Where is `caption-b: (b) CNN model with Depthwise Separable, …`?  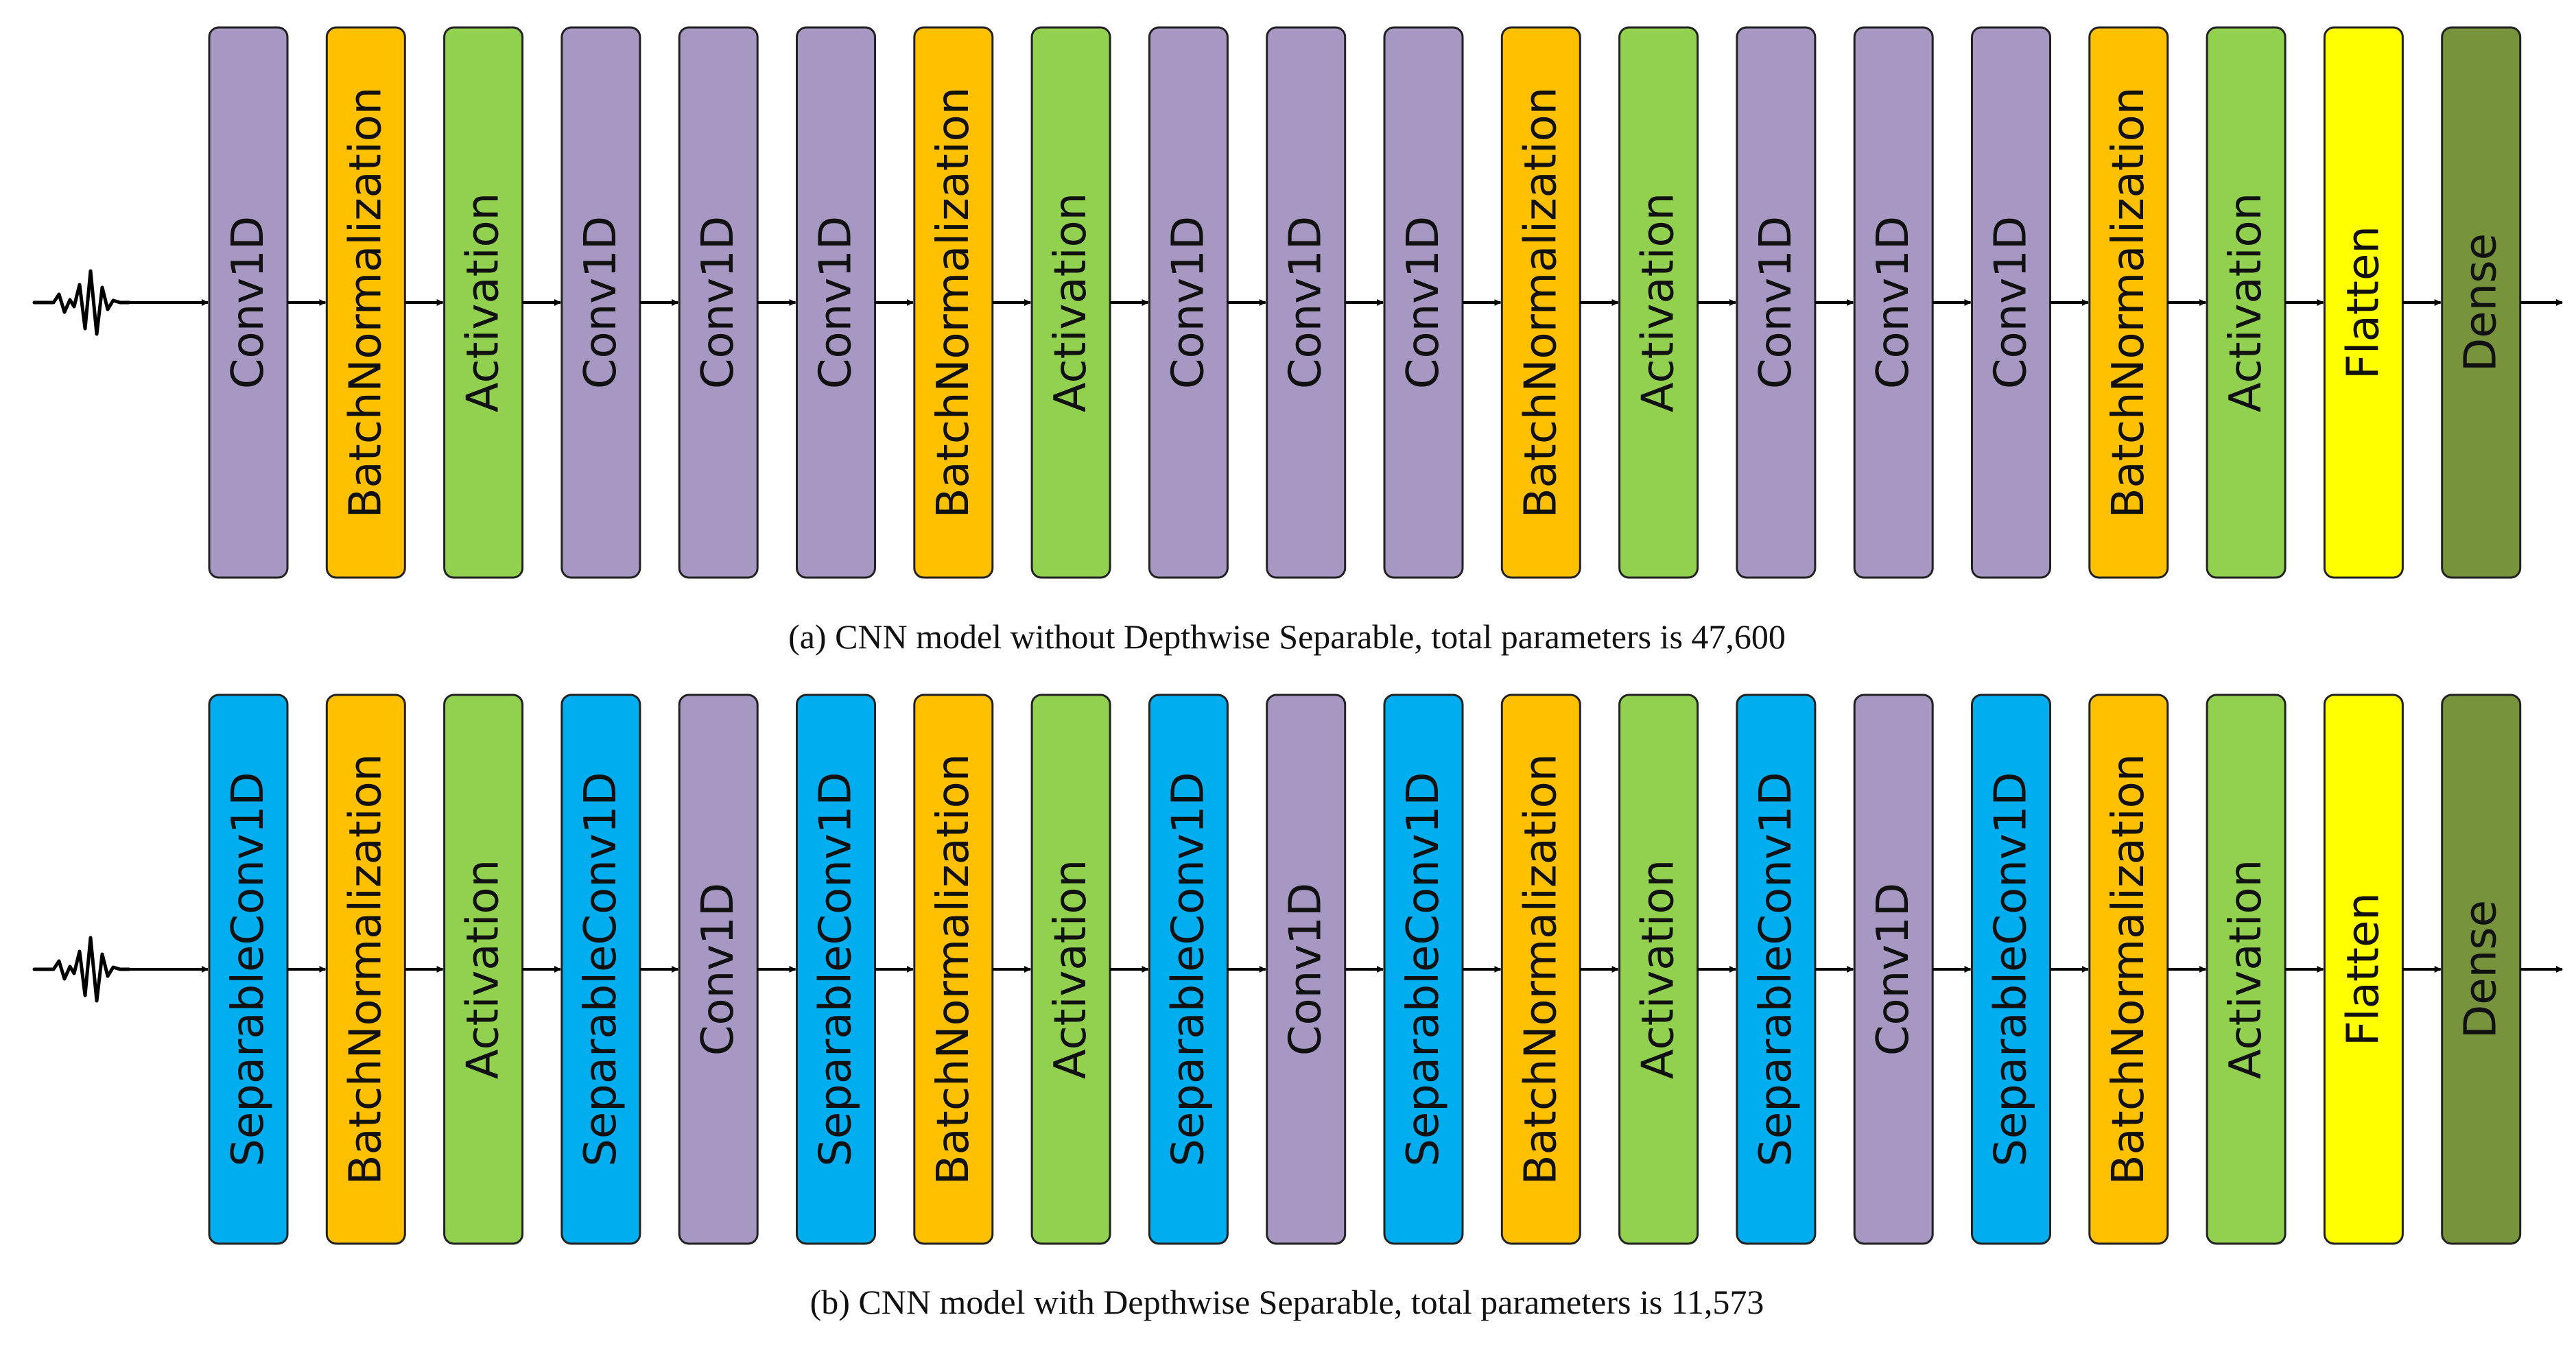 caption-b: (b) CNN model with Depthwise Separable, … is located at coordinates (1287, 1302).